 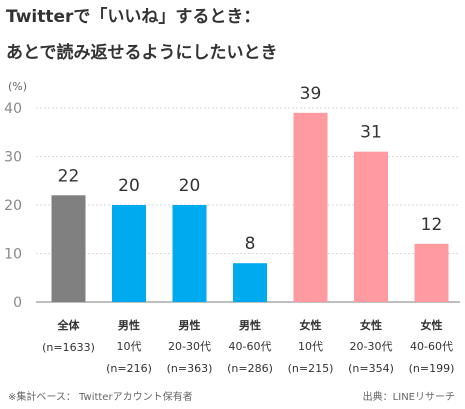 I want to click on y-tick-label: 20, so click(x=13, y=206).